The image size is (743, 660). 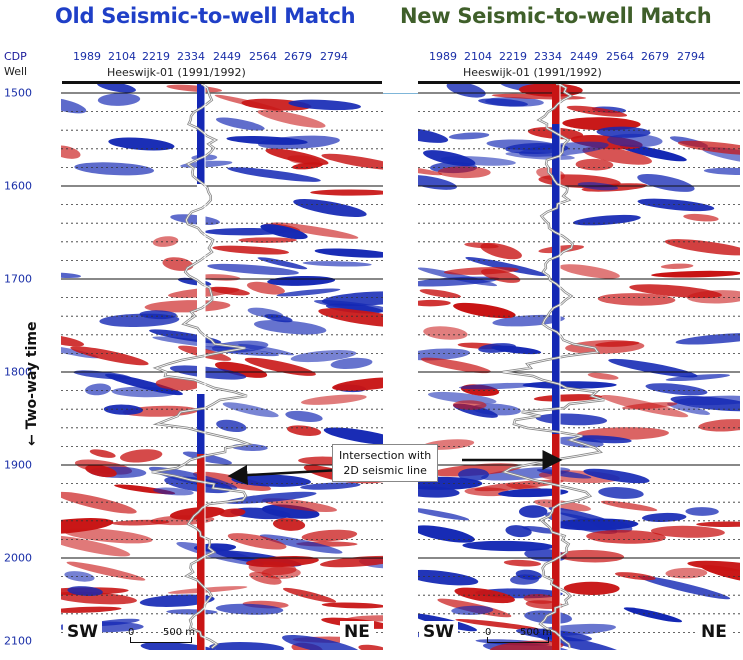 I want to click on well-name-right: Heeswijk-01 (1991/1992), so click(x=532, y=72).